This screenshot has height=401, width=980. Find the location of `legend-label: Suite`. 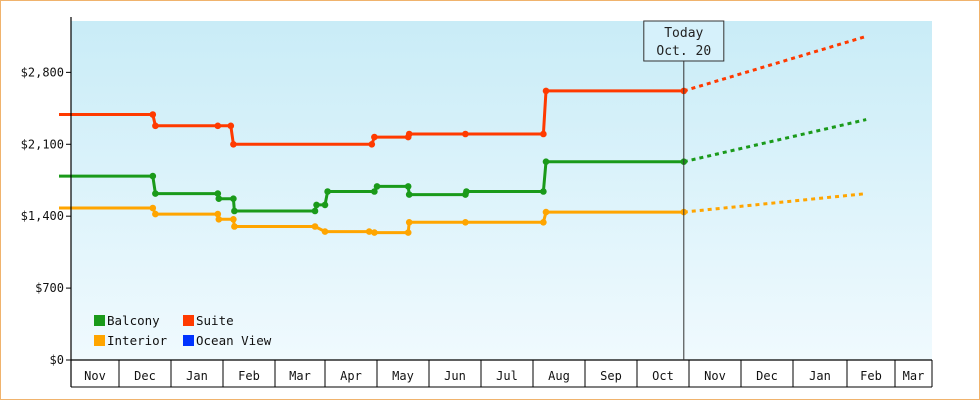

legend-label: Suite is located at coordinates (215, 320).